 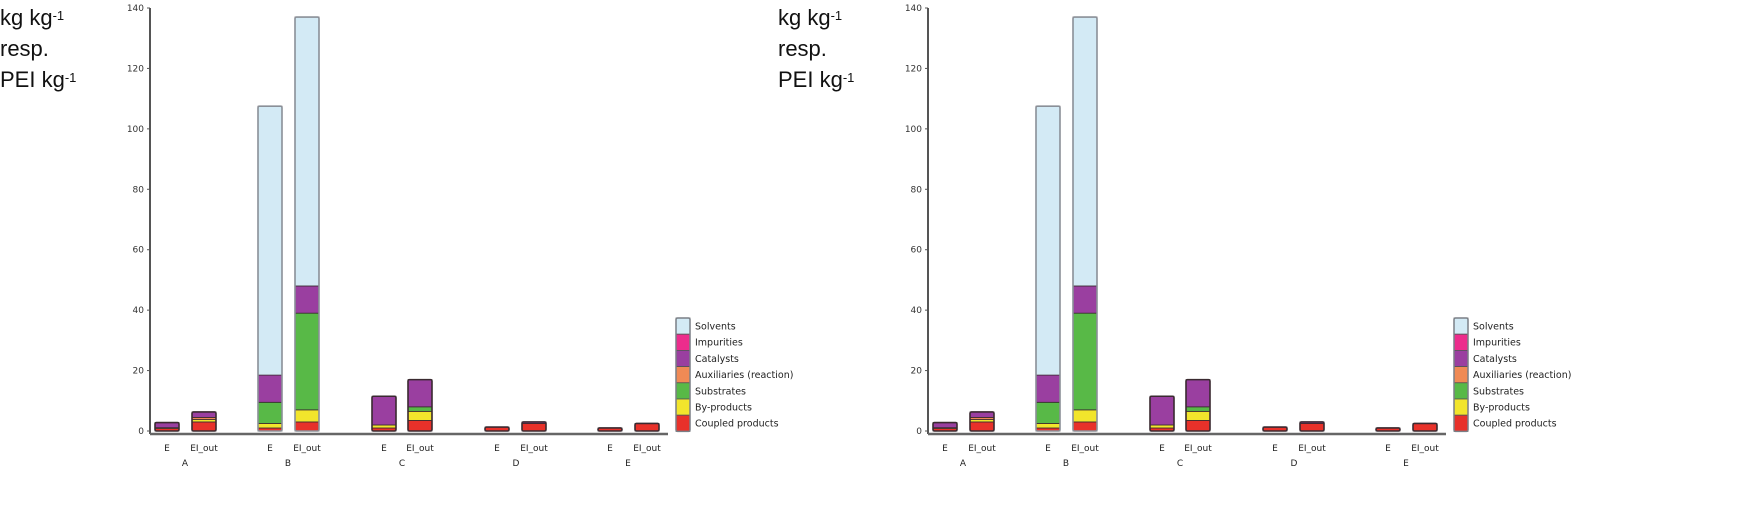 I want to click on group-label: E, so click(x=628, y=464).